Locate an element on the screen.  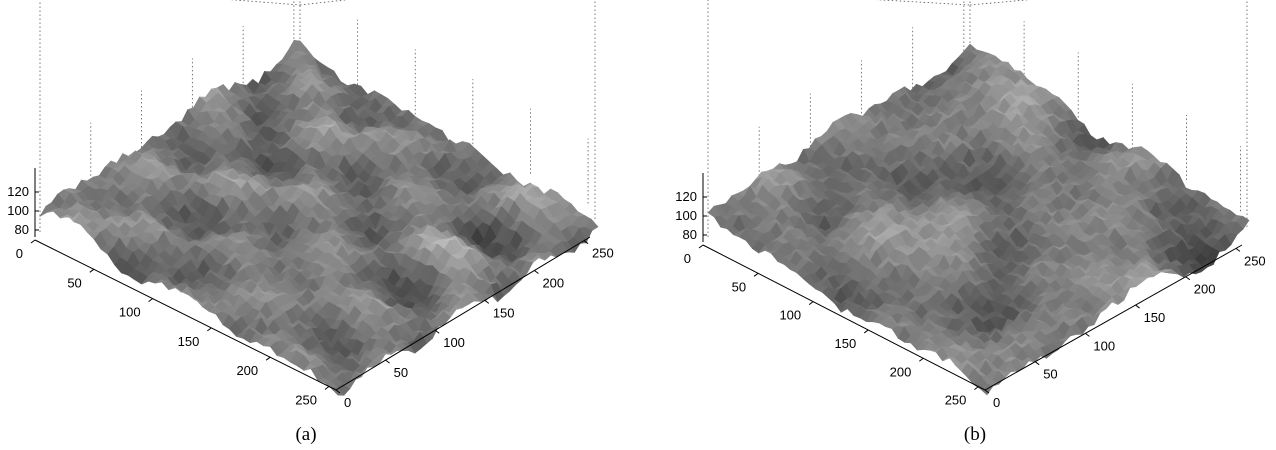
panel-label: (a) is located at coordinates (305, 434).